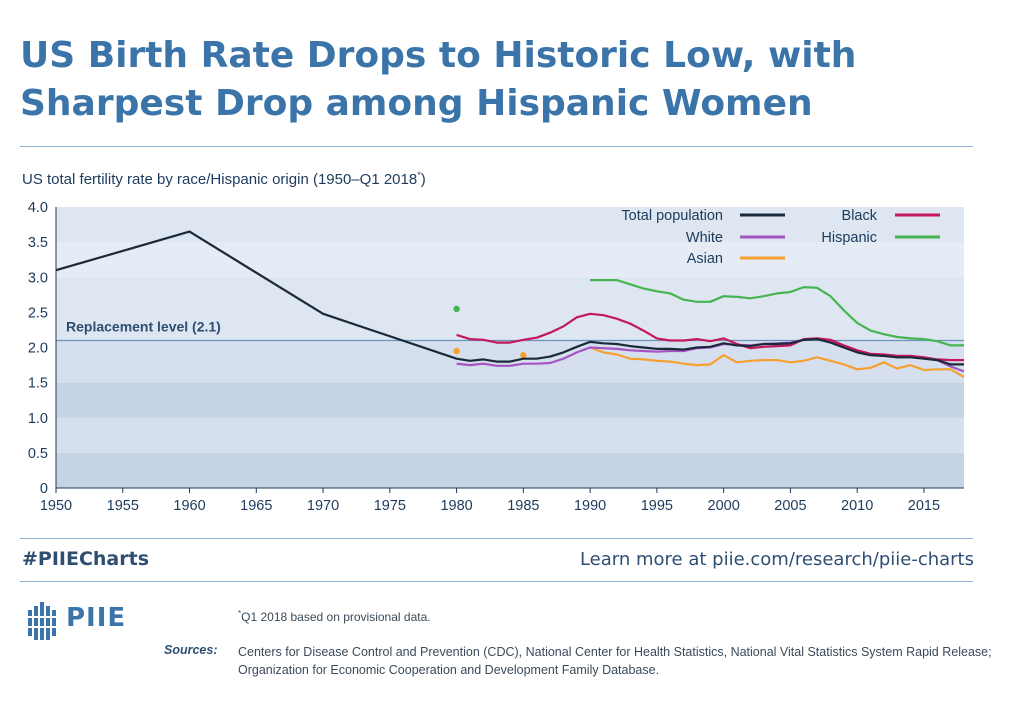 The image size is (1024, 712). Describe the element at coordinates (191, 650) in the screenshot. I see `sources-label: Sources:` at that location.